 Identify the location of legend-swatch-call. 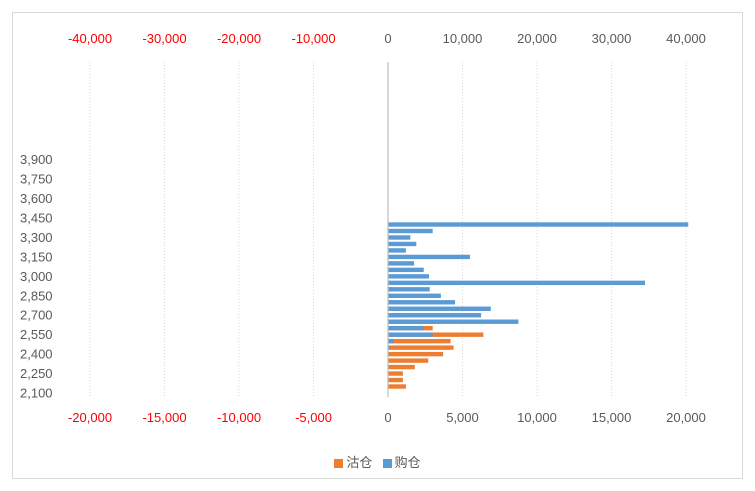
(387, 463).